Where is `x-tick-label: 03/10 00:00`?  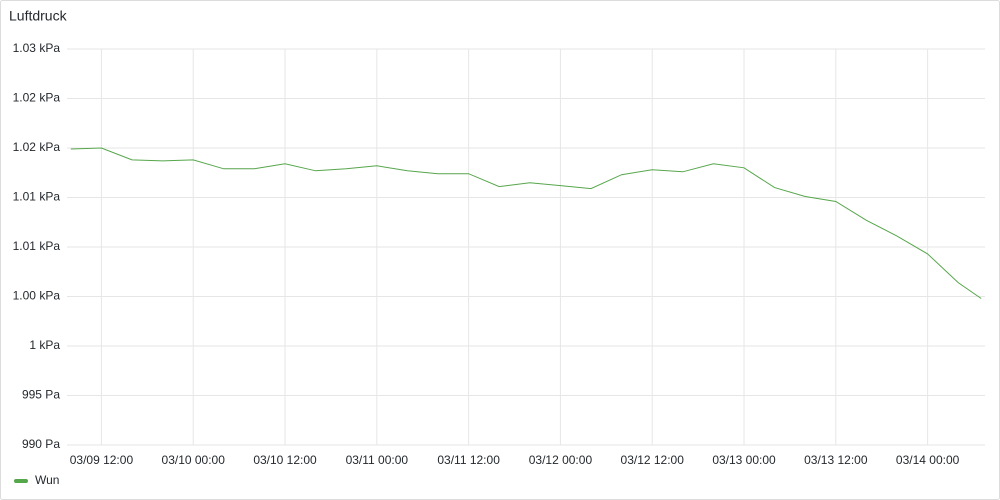 x-tick-label: 03/10 00:00 is located at coordinates (194, 460).